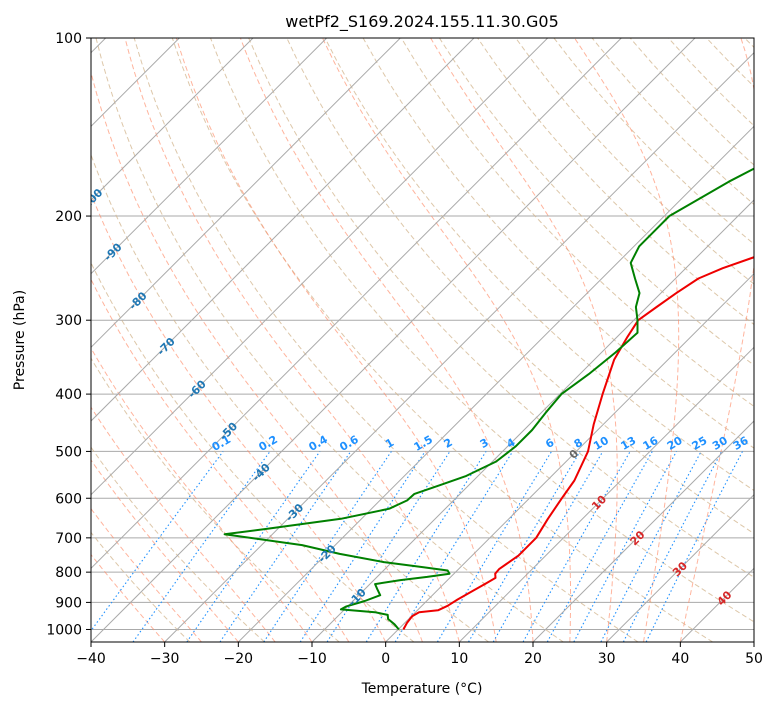  I want to click on y-tick-label: 400, so click(68, 395).